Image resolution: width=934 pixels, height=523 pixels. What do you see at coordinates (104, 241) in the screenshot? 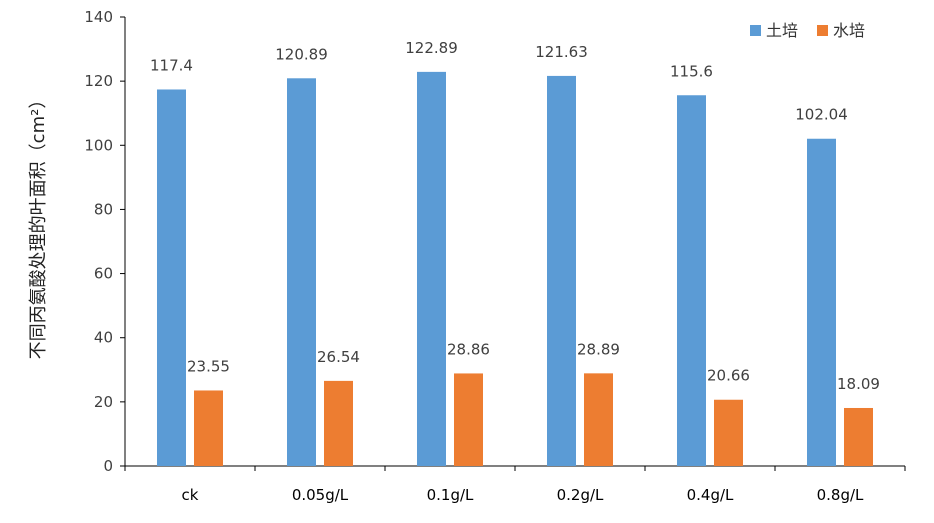
I see `y-axis-ticks: 0 20 40 60 80 100 120 140` at bounding box center [104, 241].